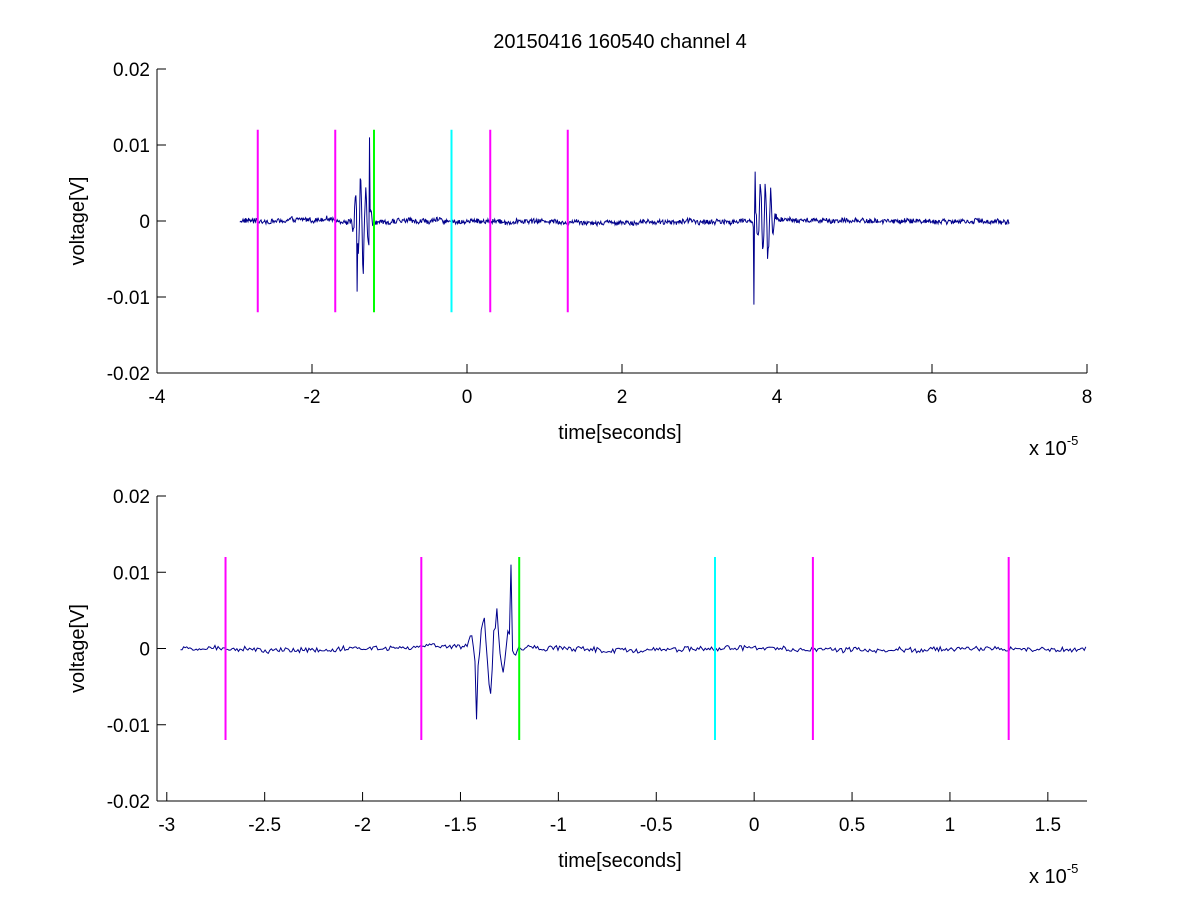  Describe the element at coordinates (1087, 397) in the screenshot. I see `x-tick-label: 8` at that location.